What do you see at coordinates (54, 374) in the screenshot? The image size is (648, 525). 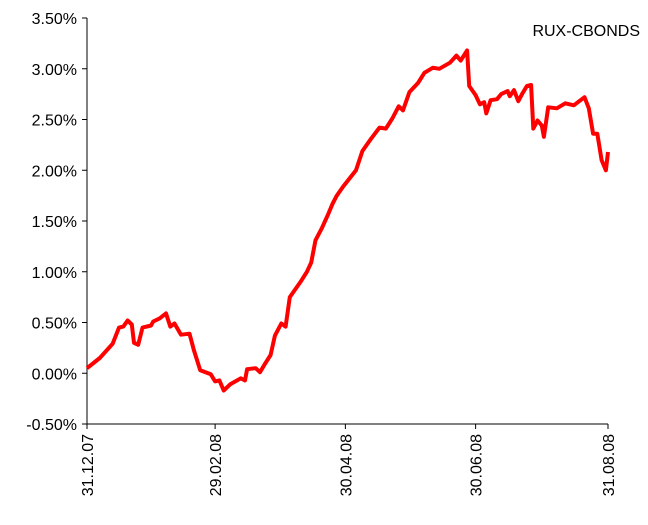 I see `y-tick-label: 0.00%` at bounding box center [54, 374].